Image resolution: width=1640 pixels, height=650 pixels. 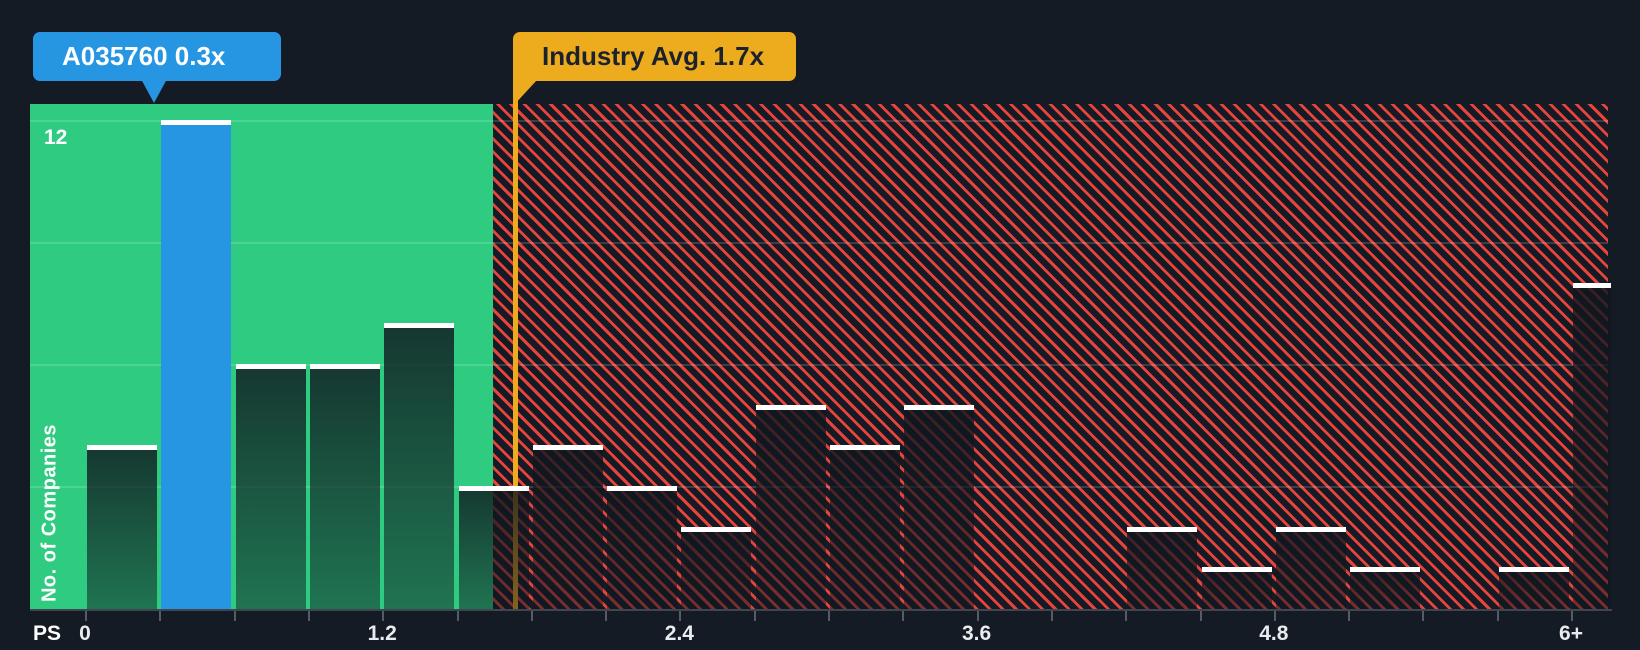 I want to click on industry-average-callout: Industry Avg. 1.7x, so click(x=655, y=69).